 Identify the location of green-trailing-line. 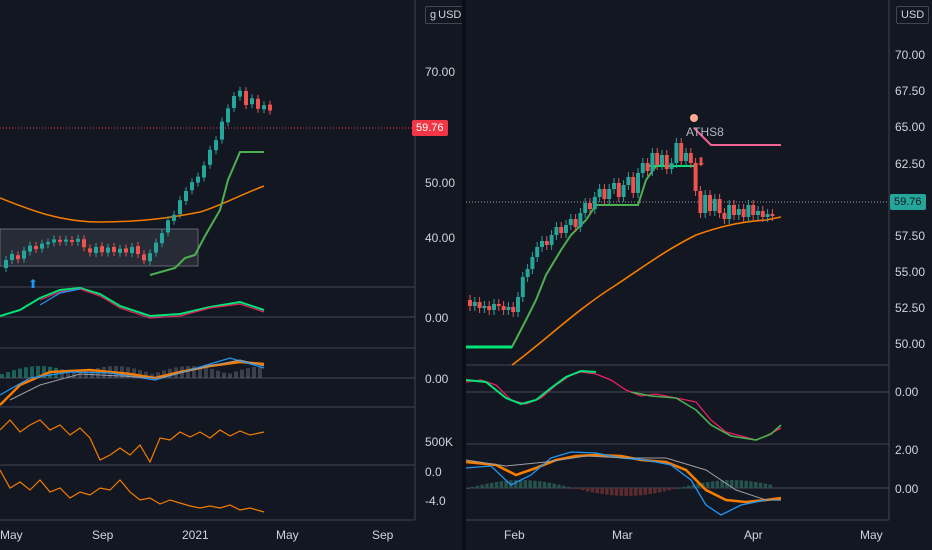
(206, 213).